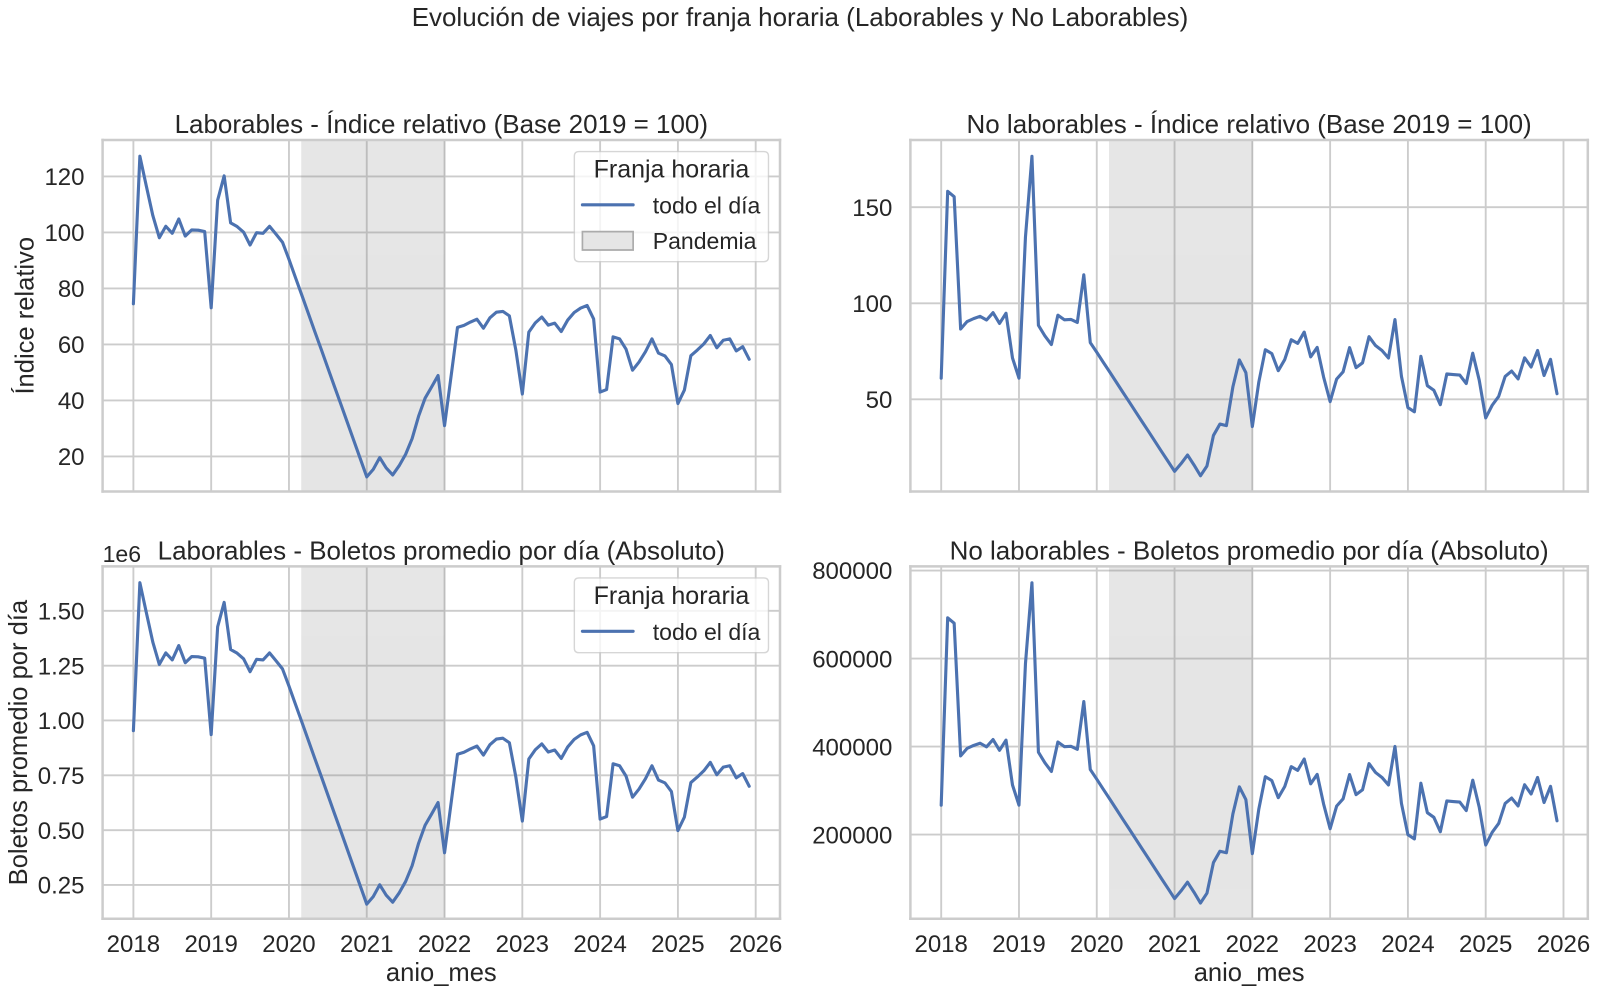 This screenshot has height=998, width=1600. I want to click on svg-text: 1.50, so click(61, 612).